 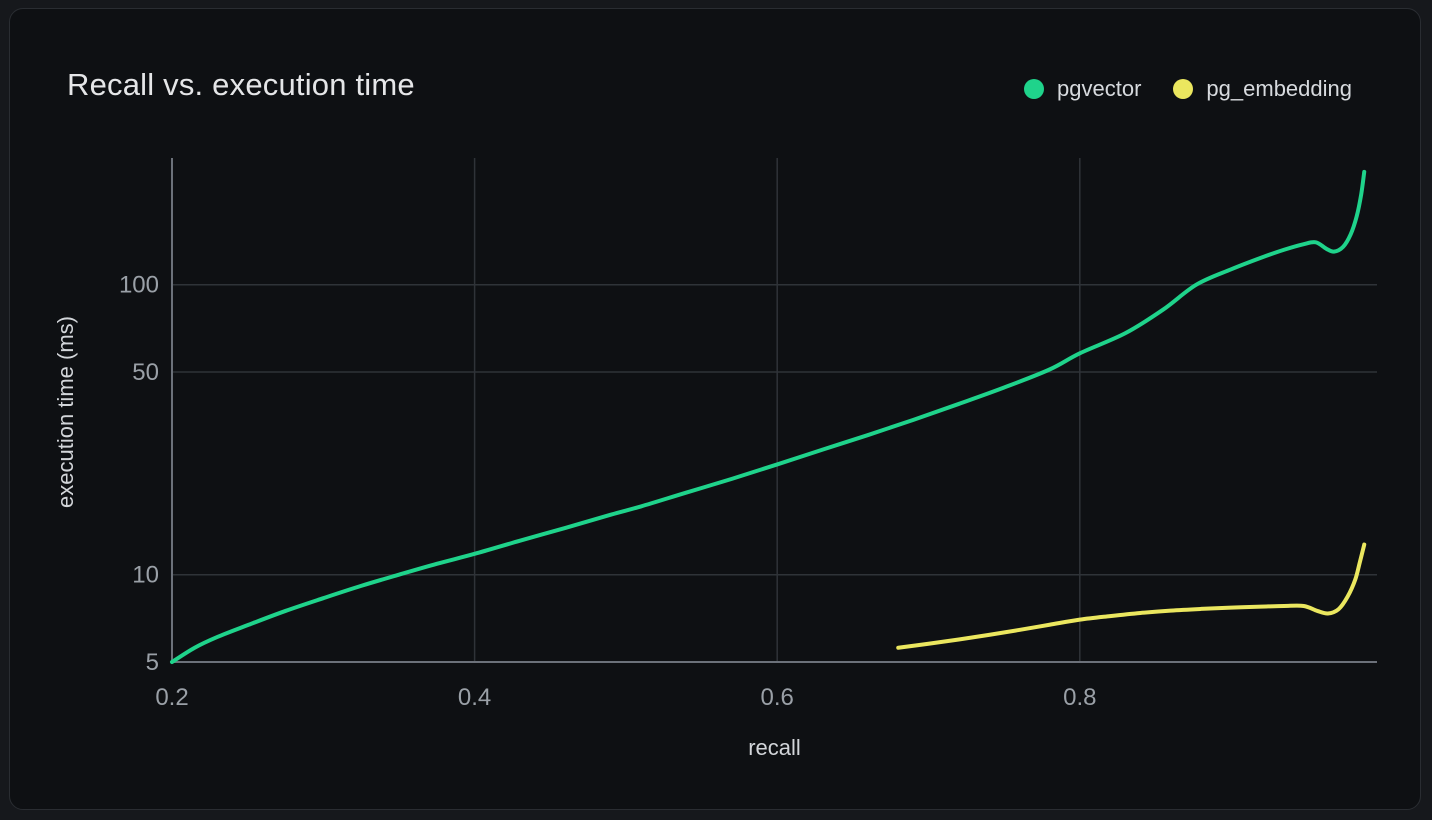 I want to click on y-axis-title: execution time (ms), so click(x=65, y=412).